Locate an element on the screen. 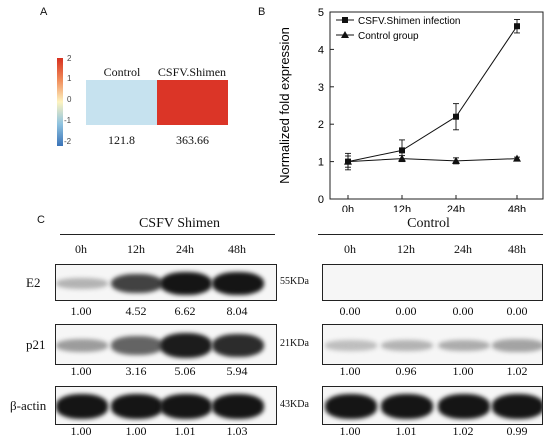 The image size is (550, 443). y-tick-label: 3 is located at coordinates (321, 88).